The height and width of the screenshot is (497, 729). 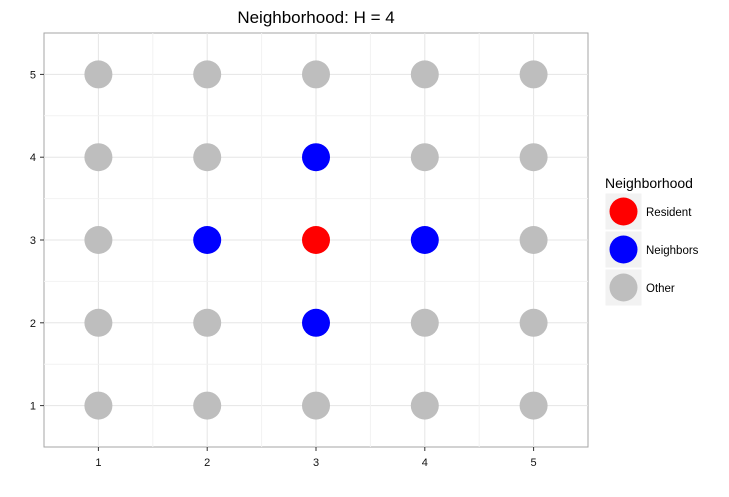 I want to click on legend-label-other: Other, so click(x=660, y=289).